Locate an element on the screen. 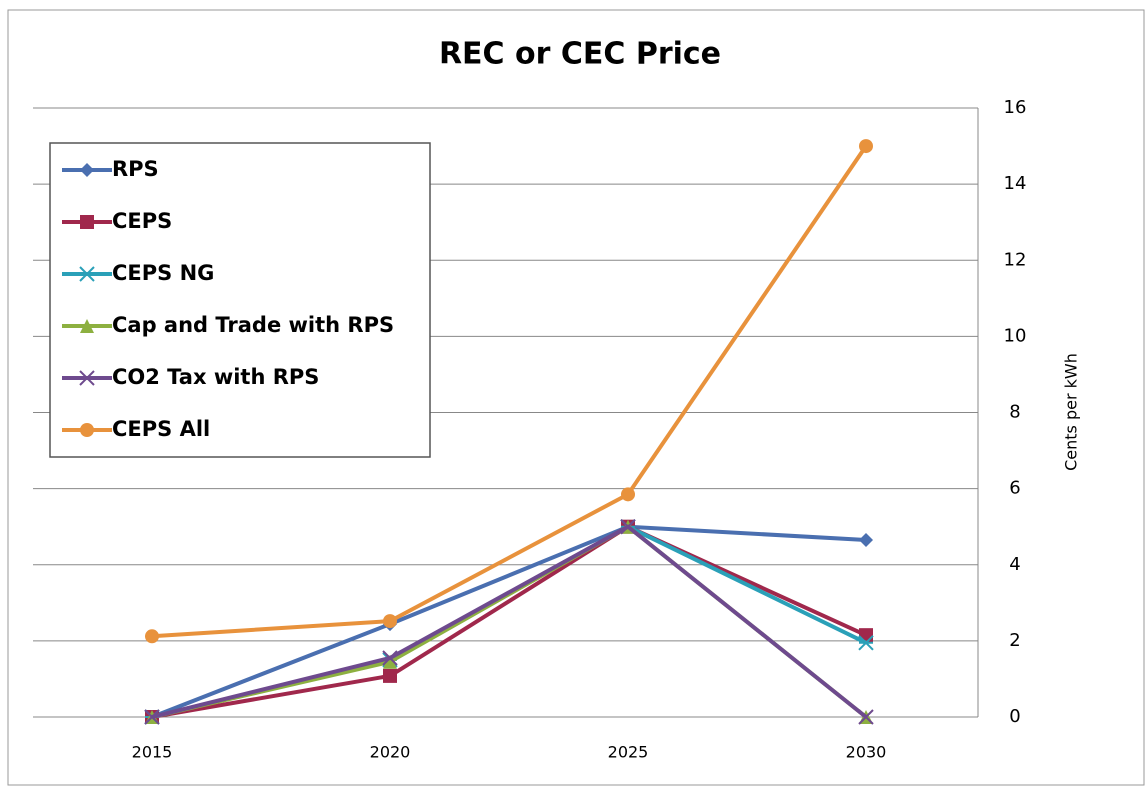 This screenshot has width=1145, height=790. legend-label: Cap and Trade with RPS is located at coordinates (253, 325).